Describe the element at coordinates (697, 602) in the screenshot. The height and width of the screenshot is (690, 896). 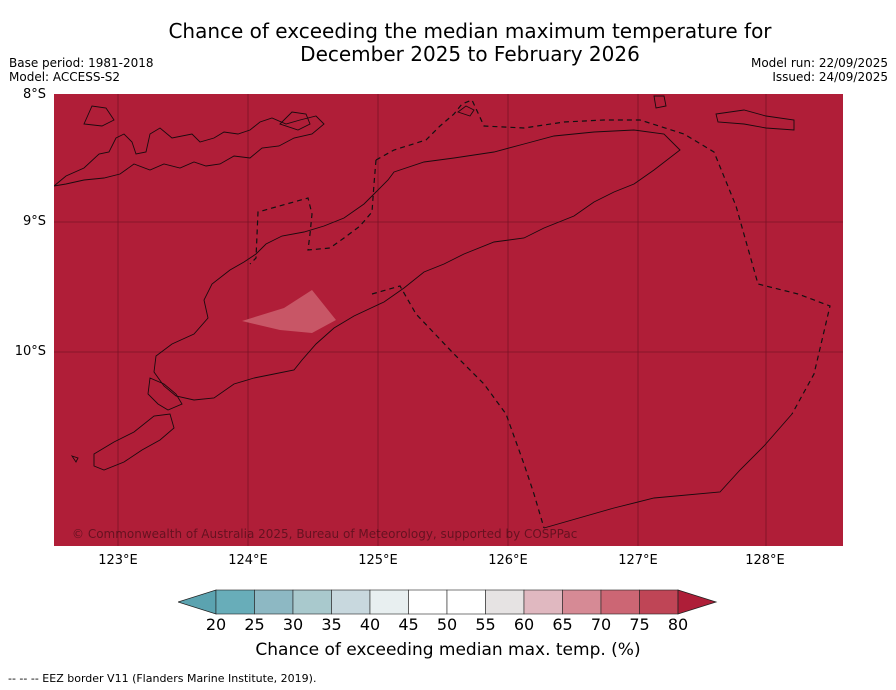
I see `colorbar-over-arrow` at that location.